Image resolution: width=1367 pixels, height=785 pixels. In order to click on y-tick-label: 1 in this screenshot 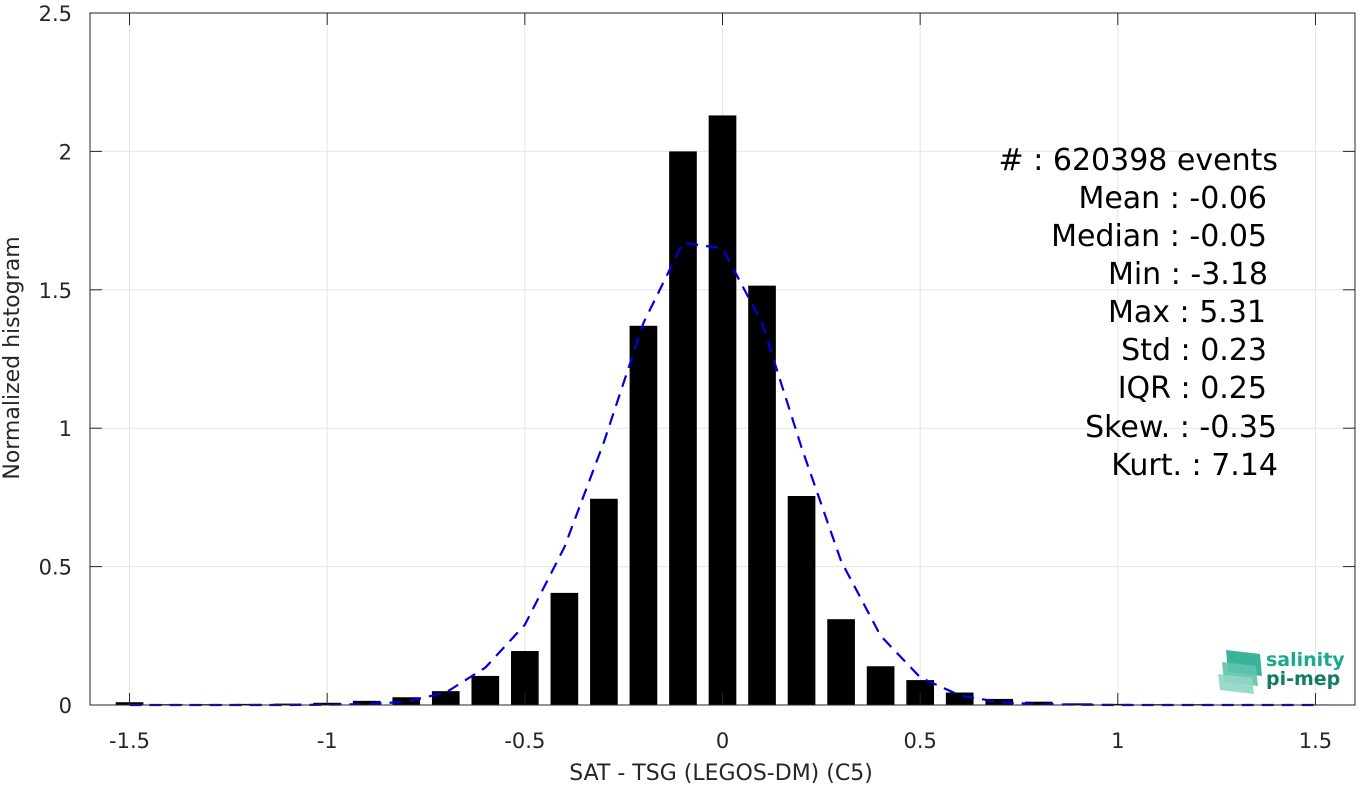, I will do `click(65, 429)`.